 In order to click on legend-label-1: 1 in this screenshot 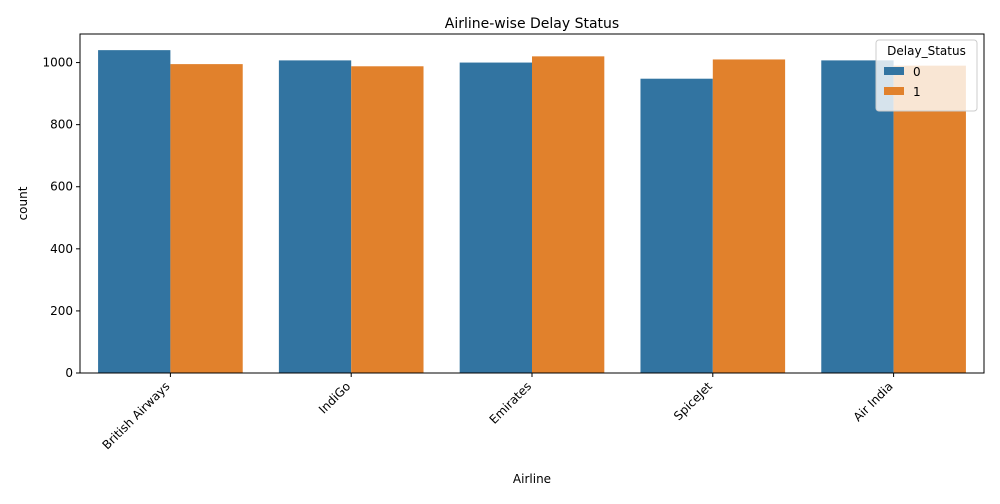, I will do `click(917, 92)`.